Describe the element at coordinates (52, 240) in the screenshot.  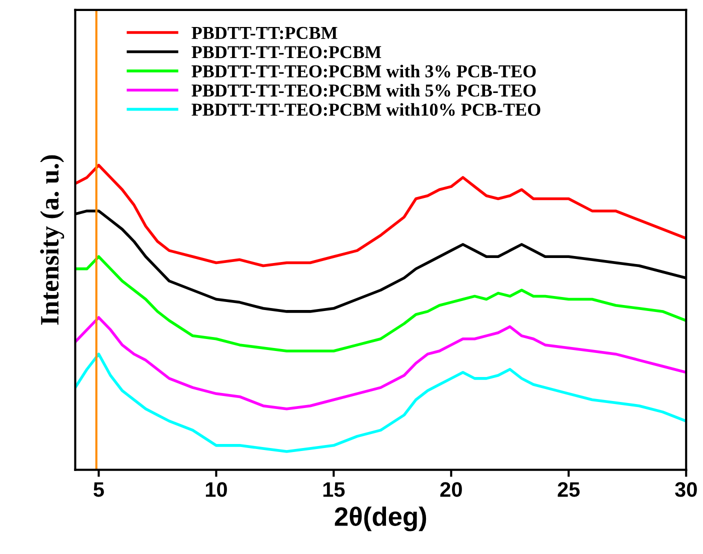
I see `y-axis-title: Intensity (a. u.)` at that location.